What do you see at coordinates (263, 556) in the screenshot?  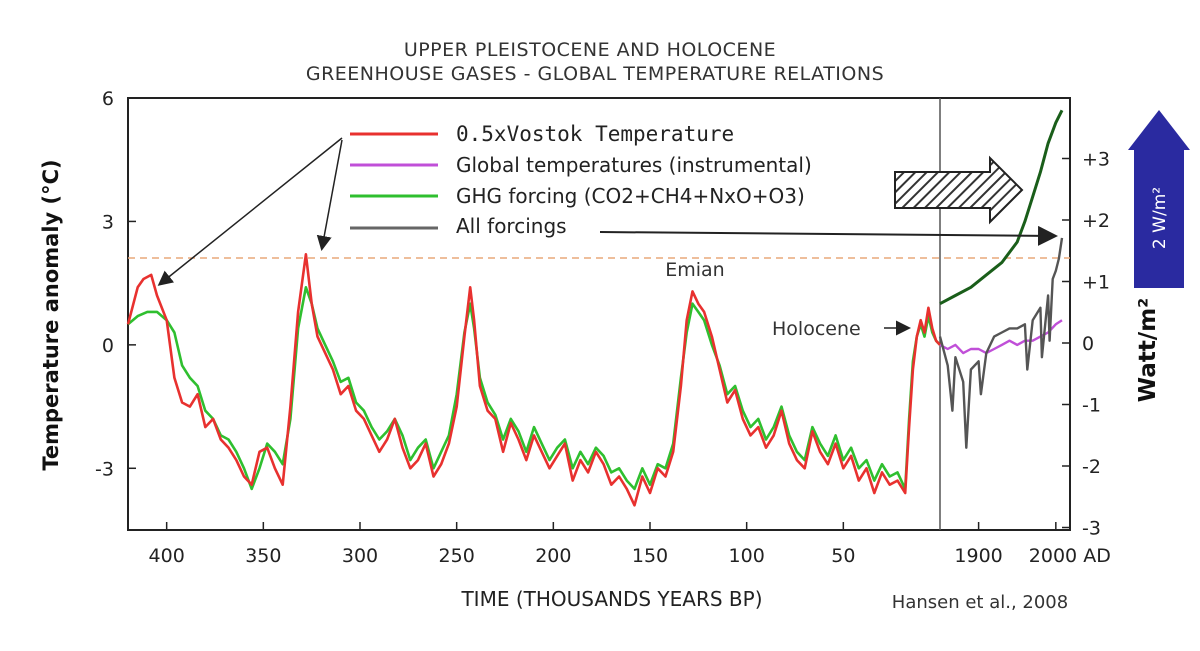 I see `x-tick-label: 350` at bounding box center [263, 556].